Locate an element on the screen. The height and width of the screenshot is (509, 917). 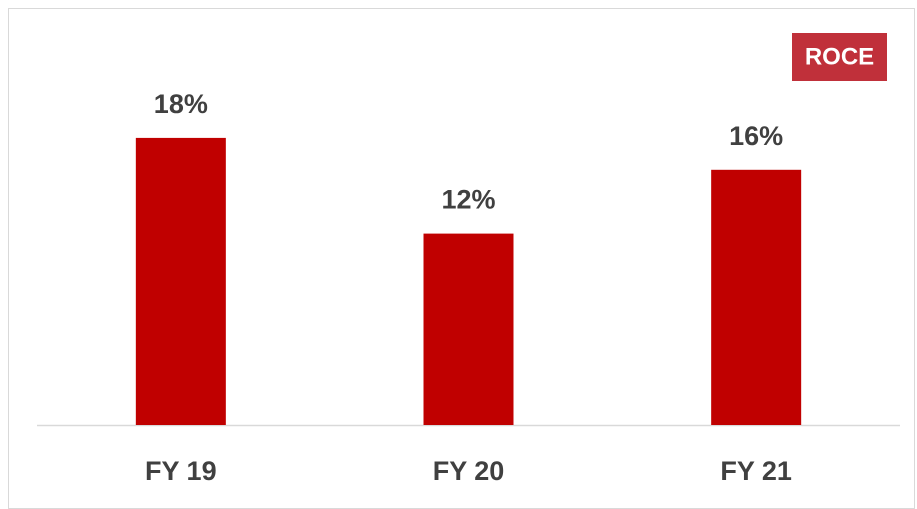
x-tick-label: FY 19 is located at coordinates (181, 471).